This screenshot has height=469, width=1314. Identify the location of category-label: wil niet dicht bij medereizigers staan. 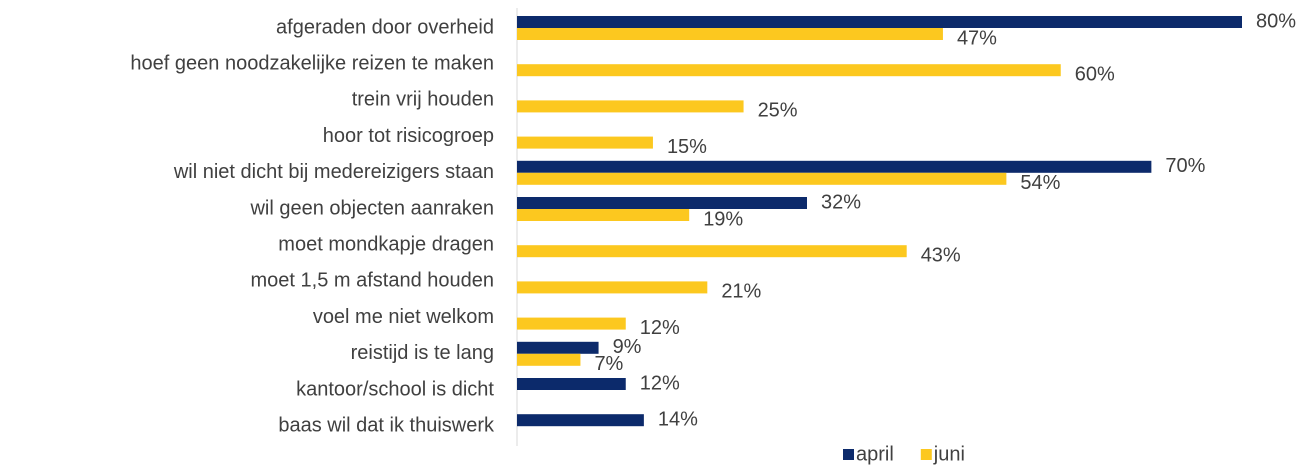
(333, 172).